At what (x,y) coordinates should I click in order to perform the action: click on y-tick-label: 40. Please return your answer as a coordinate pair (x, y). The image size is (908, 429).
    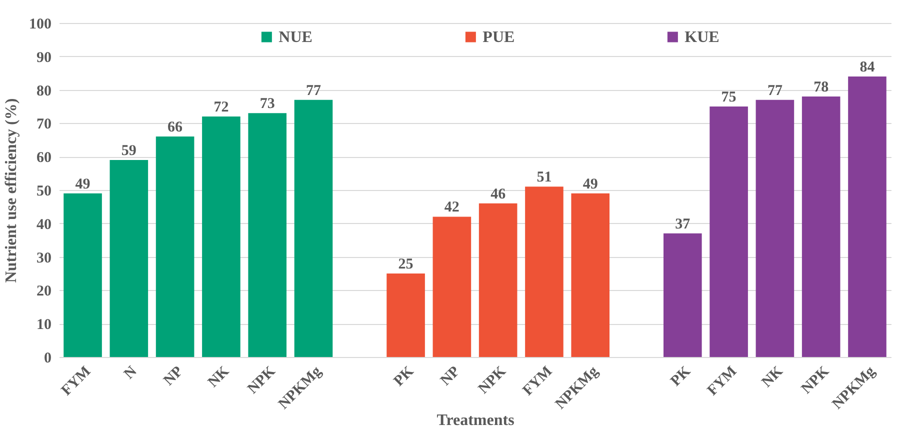
    Looking at the image, I should click on (44, 224).